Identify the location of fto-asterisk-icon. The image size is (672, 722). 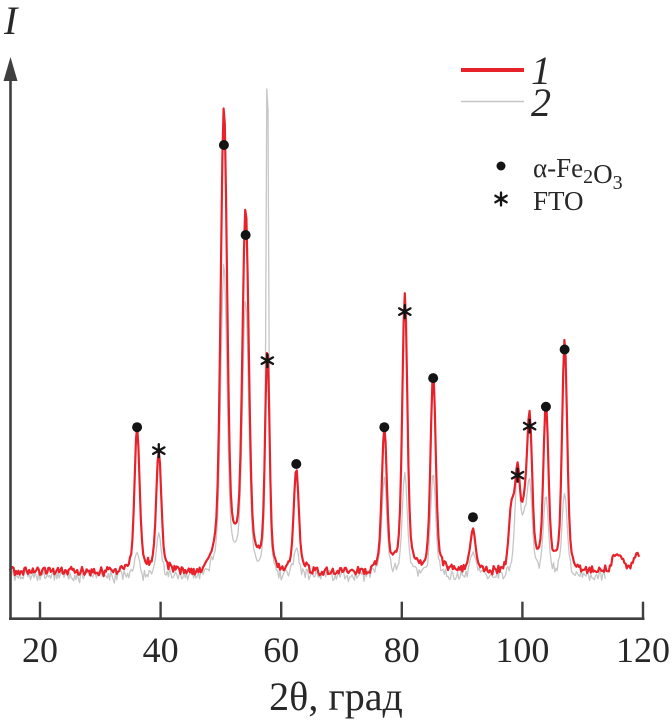
(501, 199).